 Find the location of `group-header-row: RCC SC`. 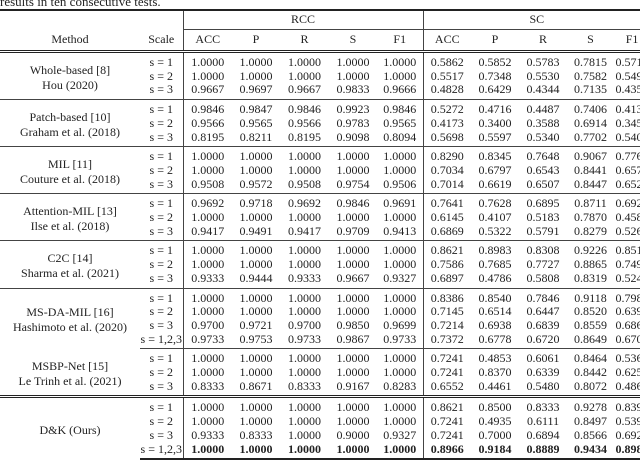

group-header-row: RCC SC is located at coordinates (320, 19).